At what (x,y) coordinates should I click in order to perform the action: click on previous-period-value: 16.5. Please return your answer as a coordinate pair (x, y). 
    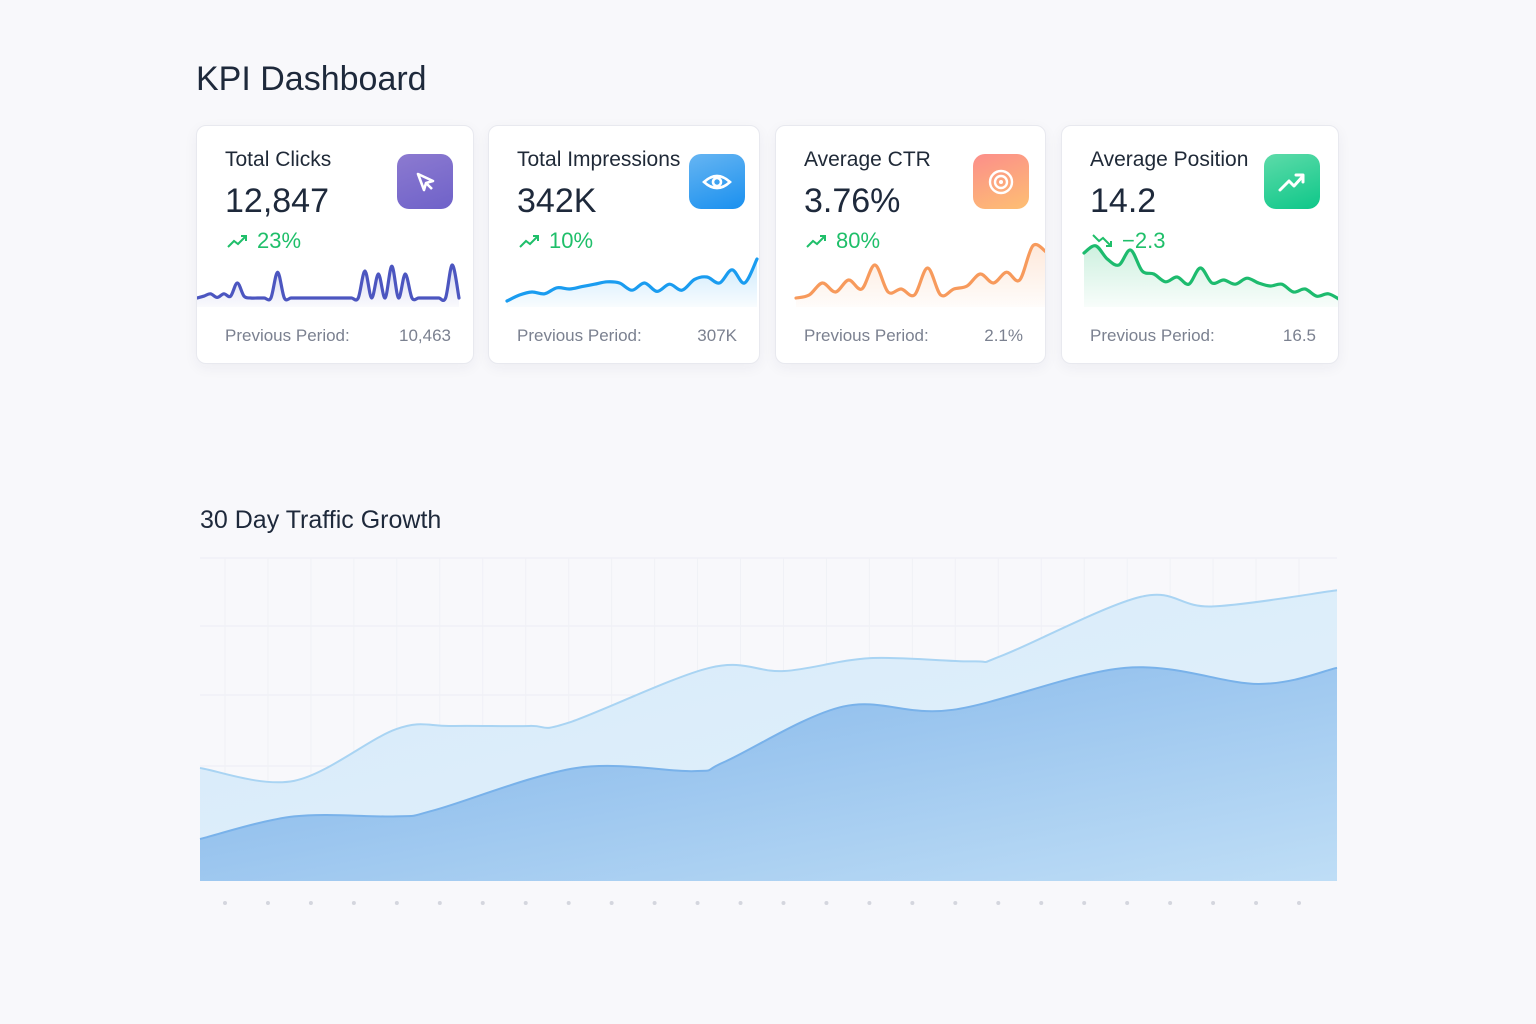
    Looking at the image, I should click on (1299, 335).